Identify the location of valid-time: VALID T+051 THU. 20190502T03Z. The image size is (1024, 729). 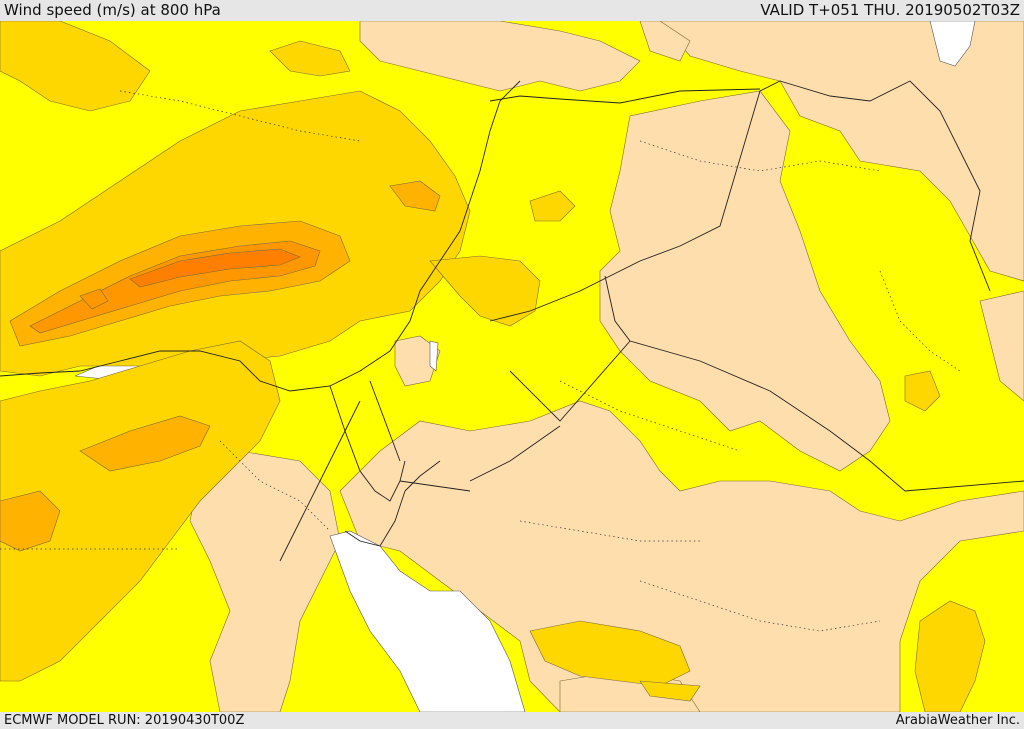
(890, 10).